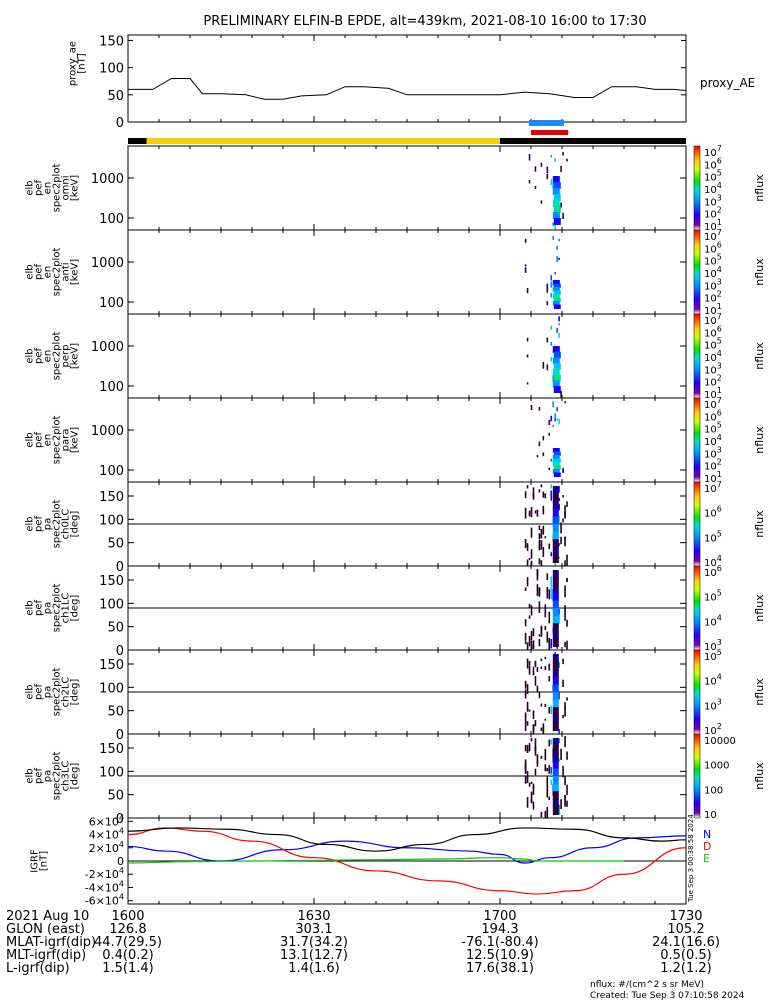  I want to click on colorbar-tick-label: 10⁵, so click(713, 536).